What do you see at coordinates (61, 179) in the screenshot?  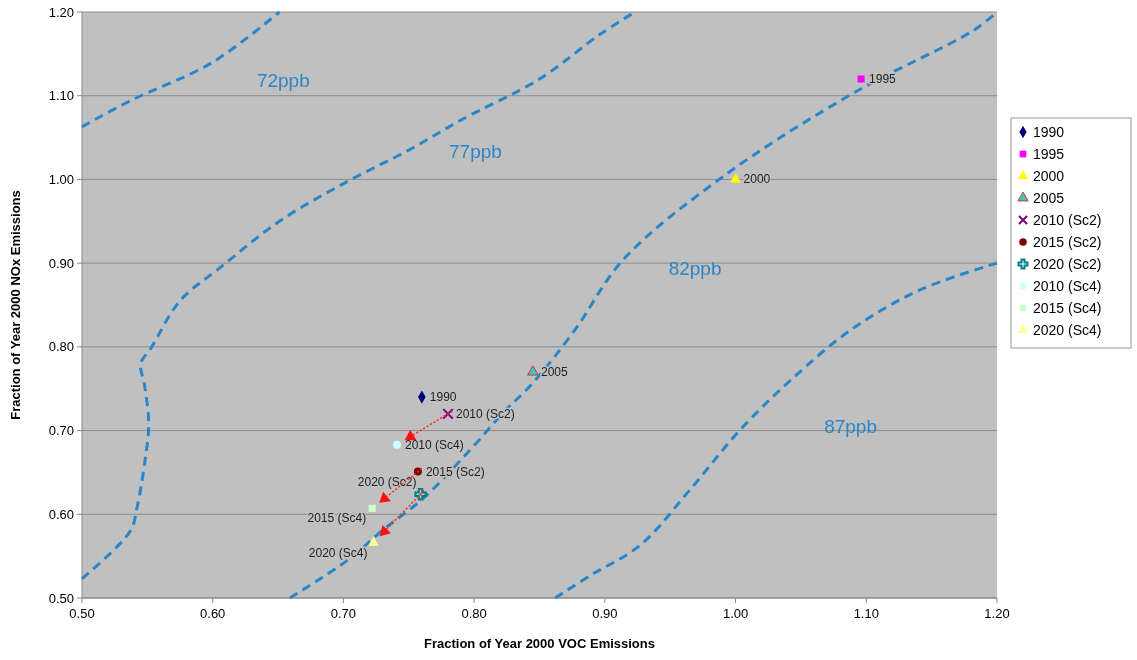 I see `y-tick-label: 1.00` at bounding box center [61, 179].